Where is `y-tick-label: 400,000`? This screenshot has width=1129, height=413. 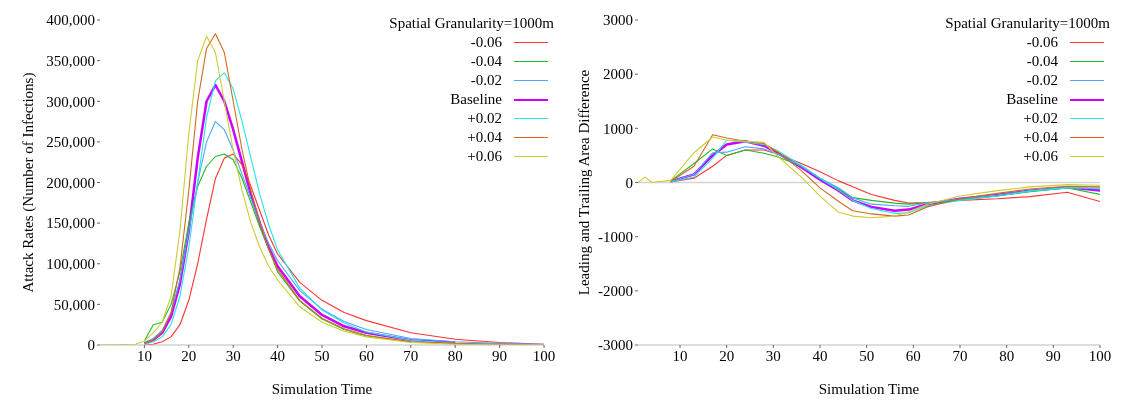 y-tick-label: 400,000 is located at coordinates (70, 20).